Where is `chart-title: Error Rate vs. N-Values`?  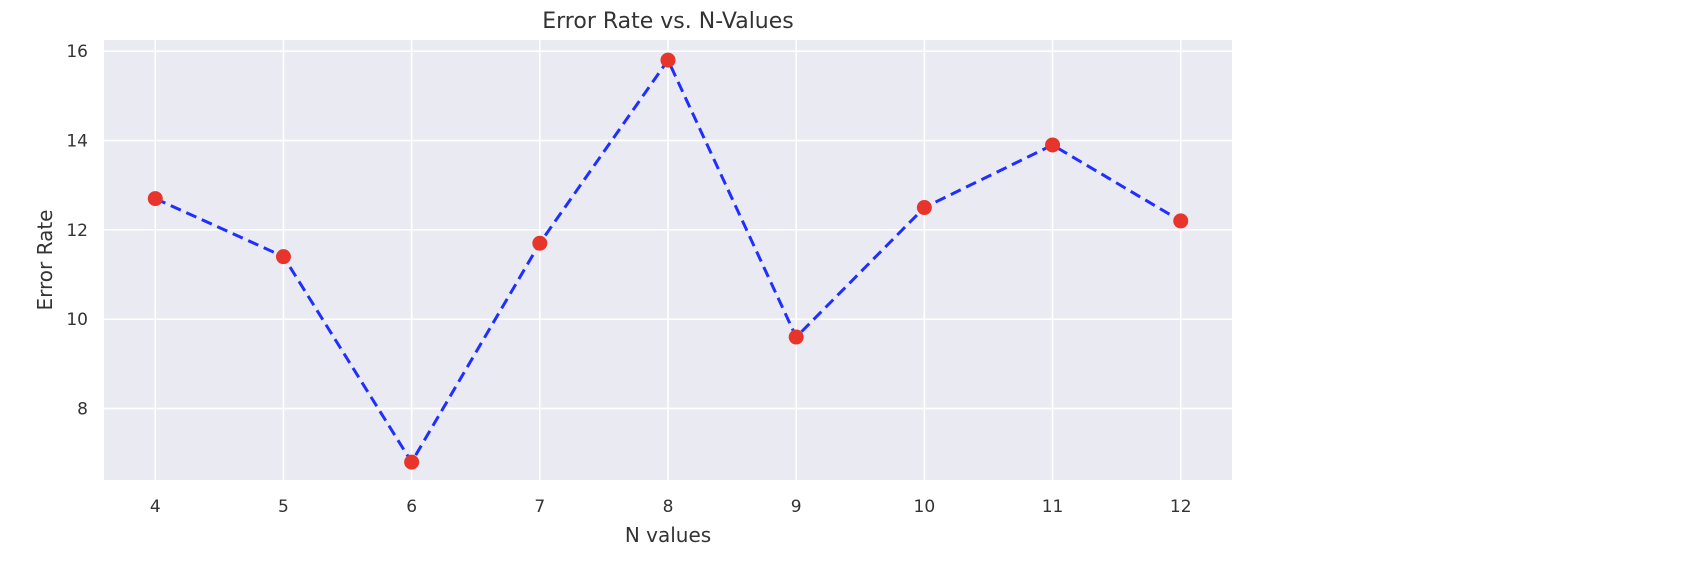 chart-title: Error Rate vs. N-Values is located at coordinates (668, 21).